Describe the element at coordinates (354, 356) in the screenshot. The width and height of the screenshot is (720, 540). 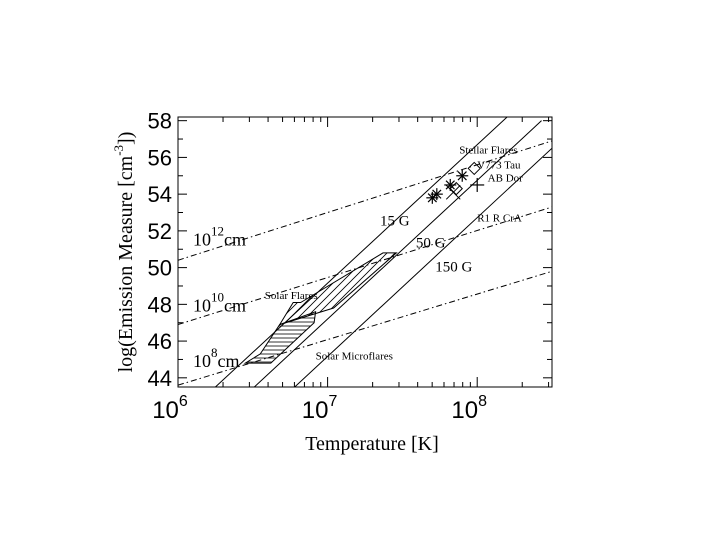
I see `annotation-8: Solar Microflares` at that location.